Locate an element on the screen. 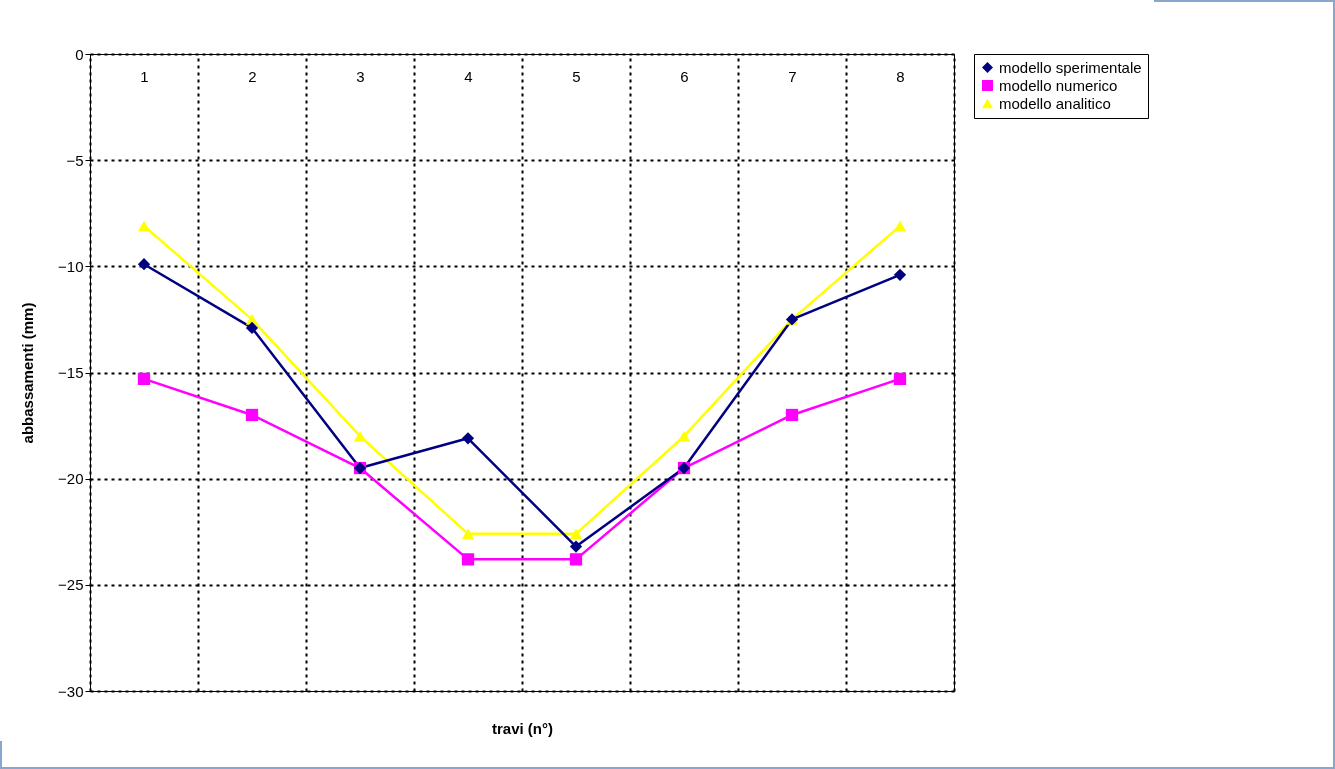 This screenshot has width=1335, height=769. y-axis-title: abbassamenti (mm) is located at coordinates (28, 373).